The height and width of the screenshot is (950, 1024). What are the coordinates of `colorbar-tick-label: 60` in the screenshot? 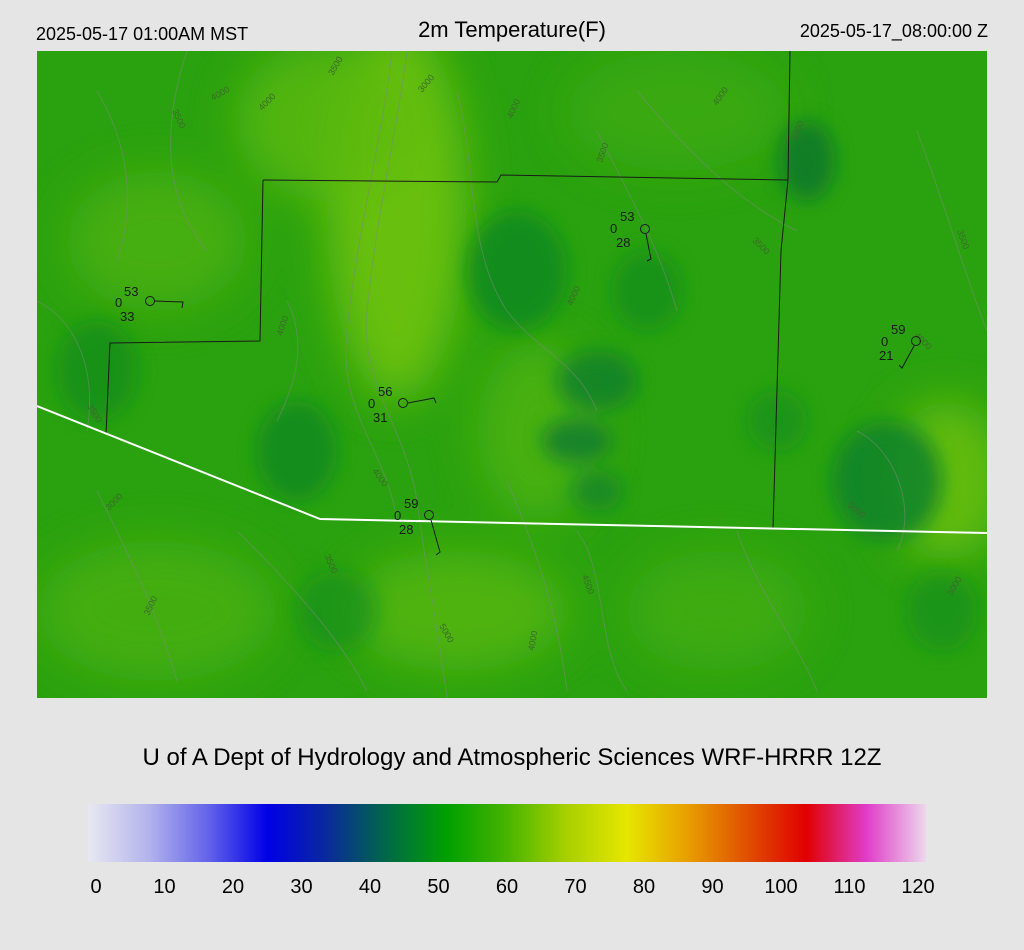 It's located at (507, 887).